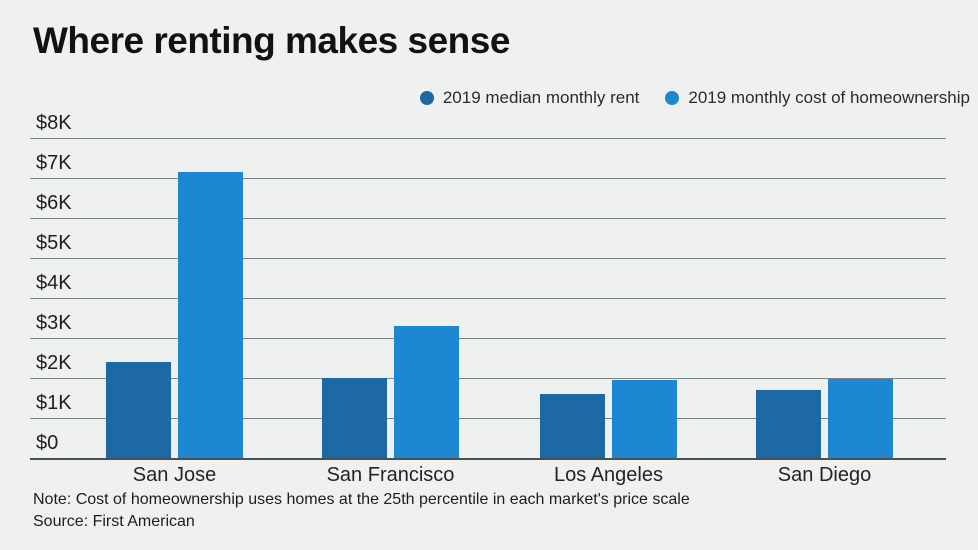 The height and width of the screenshot is (550, 978). I want to click on x-axis-category-label: Los Angeles, so click(608, 475).